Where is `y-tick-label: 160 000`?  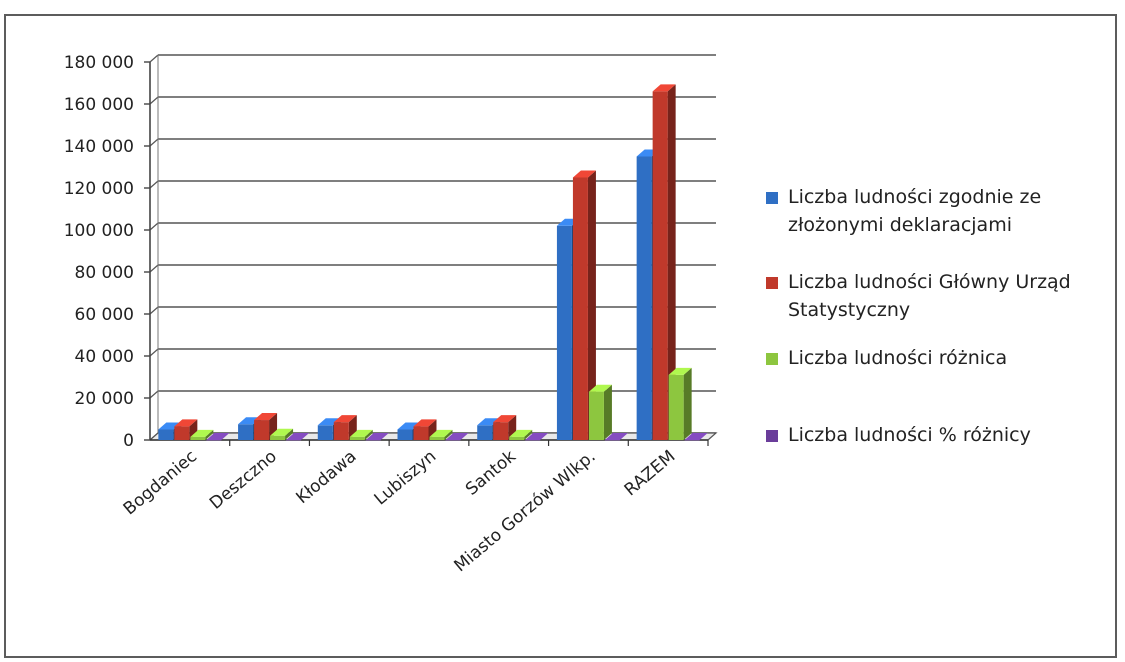 y-tick-label: 160 000 is located at coordinates (99, 105).